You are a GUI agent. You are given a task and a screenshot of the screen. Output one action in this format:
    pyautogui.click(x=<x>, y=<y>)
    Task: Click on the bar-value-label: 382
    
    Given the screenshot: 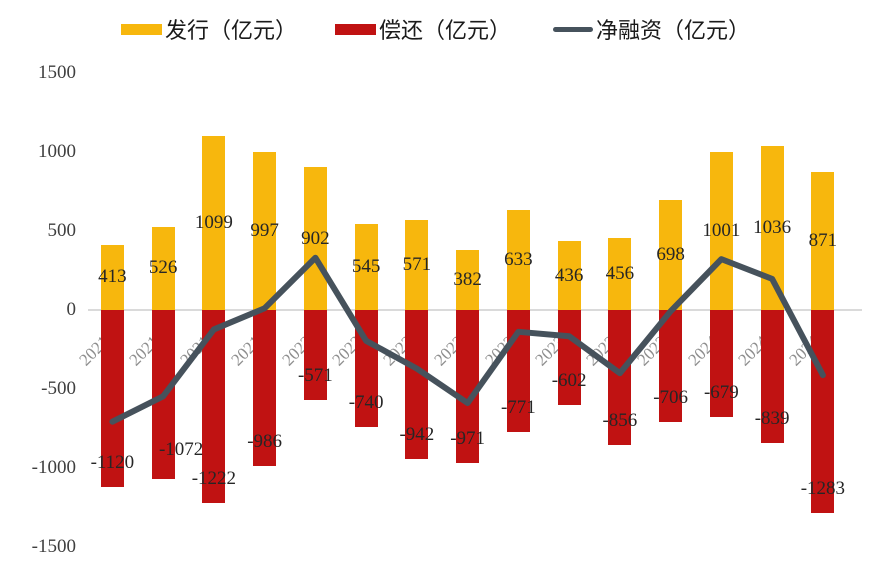 What is the action you would take?
    pyautogui.click(x=467, y=279)
    